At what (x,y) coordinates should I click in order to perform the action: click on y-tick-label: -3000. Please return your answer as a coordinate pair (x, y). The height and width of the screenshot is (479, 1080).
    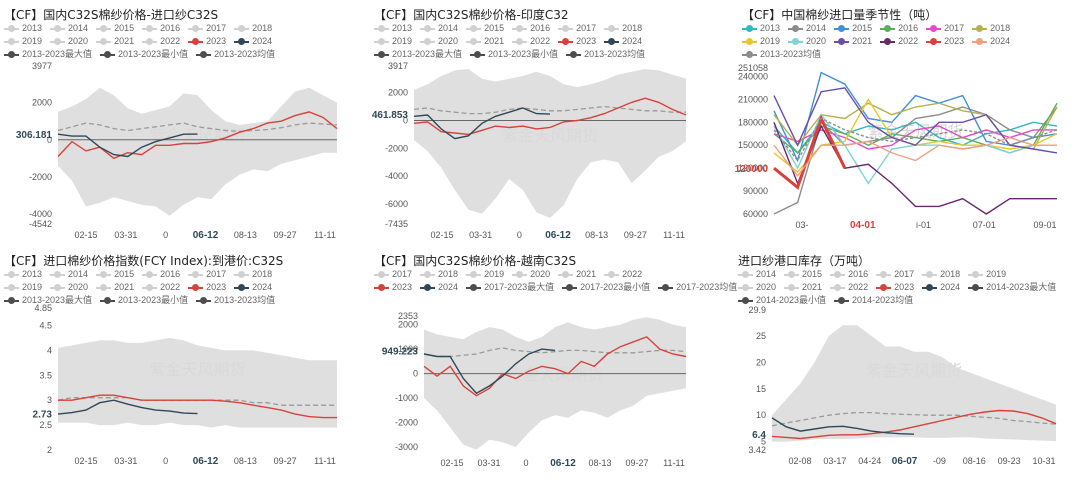
    Looking at the image, I should click on (406, 447).